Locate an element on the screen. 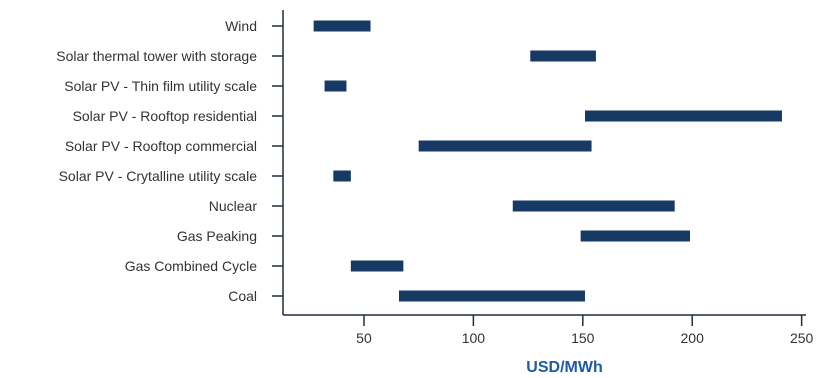 This screenshot has width=816, height=378. category-label: Wind is located at coordinates (241, 26).